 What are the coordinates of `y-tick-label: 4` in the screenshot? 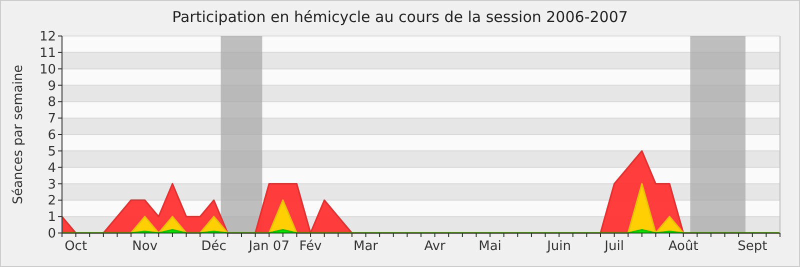 It's located at (52, 168).